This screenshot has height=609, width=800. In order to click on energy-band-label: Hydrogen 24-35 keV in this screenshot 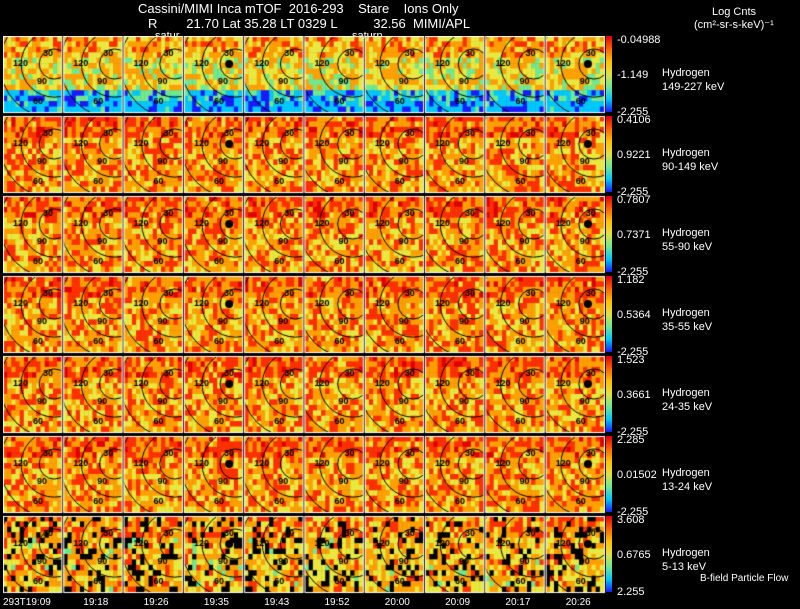, I will do `click(687, 400)`.